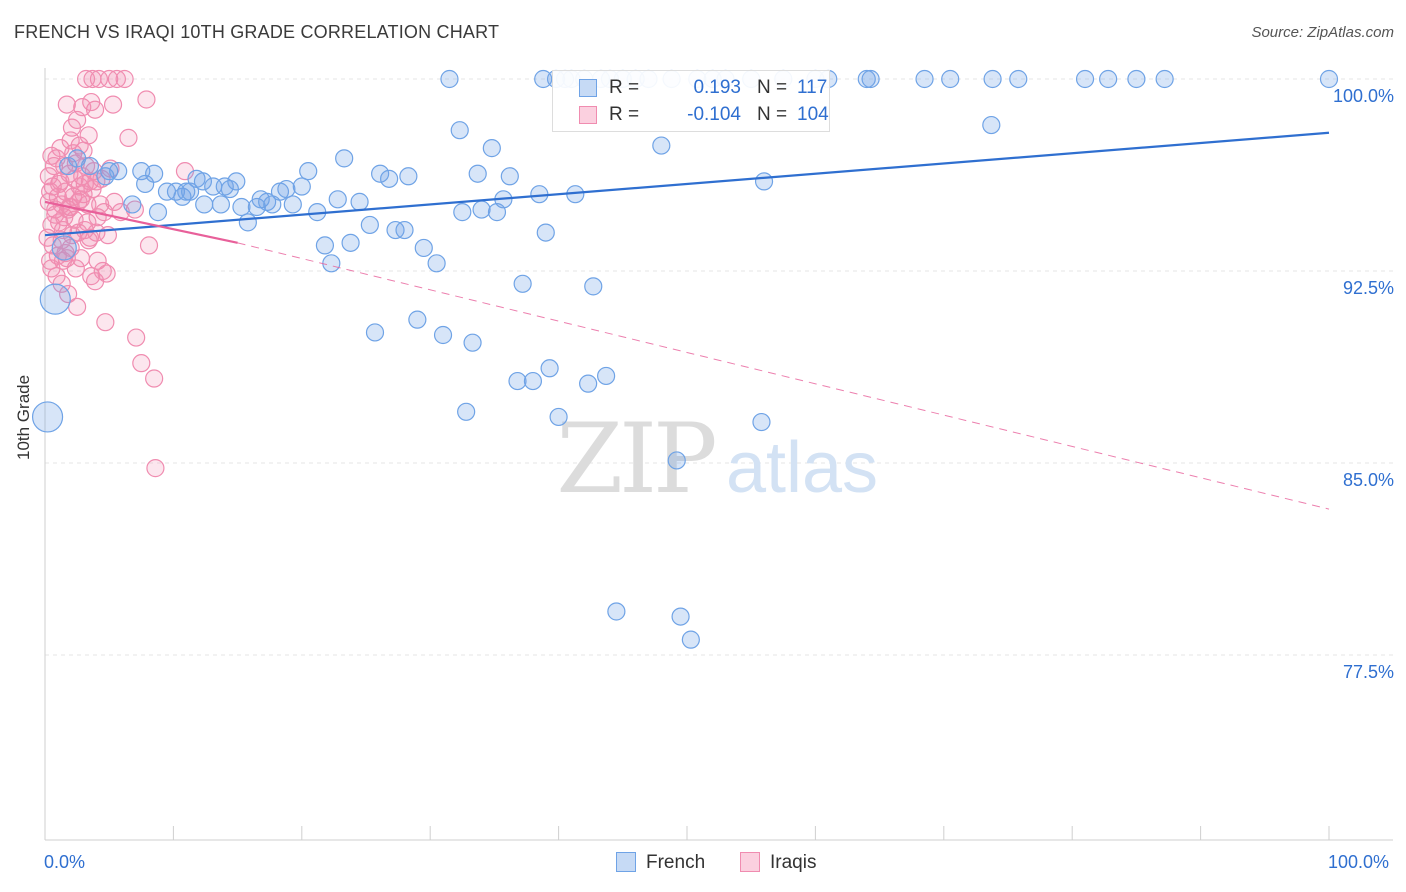  I want to click on iraqis-label: Iraqis, so click(793, 862).